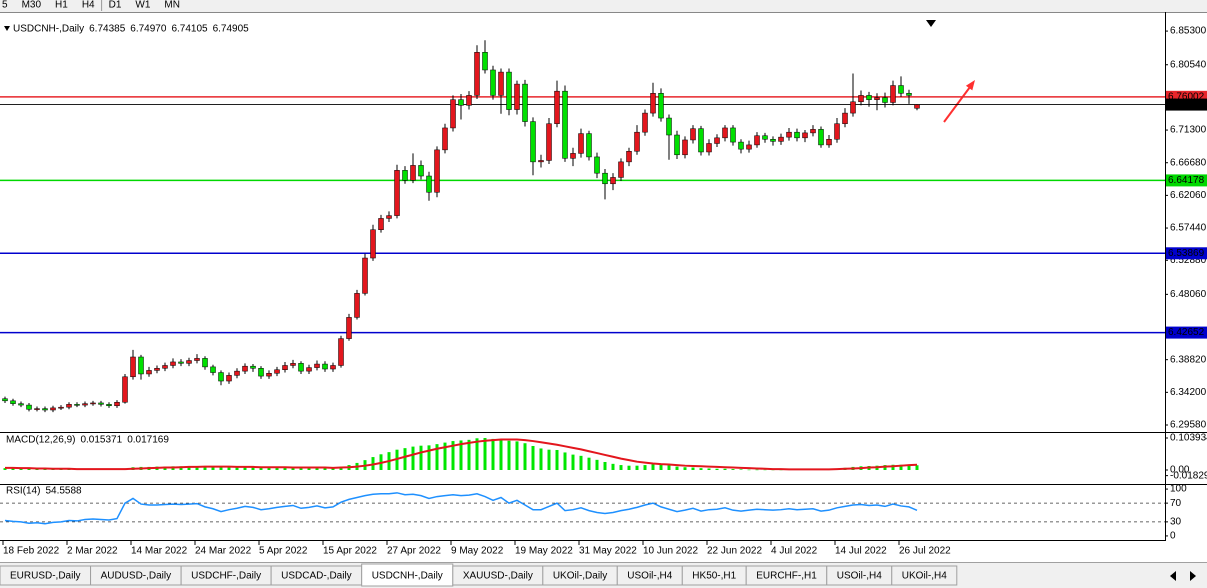 The height and width of the screenshot is (588, 1207). Describe the element at coordinates (316, 576) in the screenshot. I see `tab-label: USDCAD-,Daily` at that location.